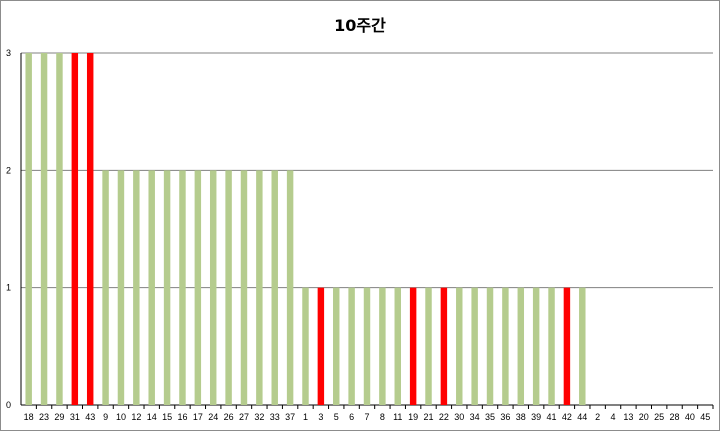  Describe the element at coordinates (351, 417) in the screenshot. I see `x-tick-label-6: 6` at that location.